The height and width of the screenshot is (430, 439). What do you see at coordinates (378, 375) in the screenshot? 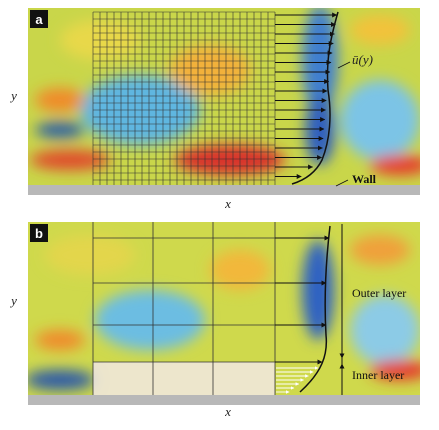
I see `inner-layer-label: Inner layer` at bounding box center [378, 375].